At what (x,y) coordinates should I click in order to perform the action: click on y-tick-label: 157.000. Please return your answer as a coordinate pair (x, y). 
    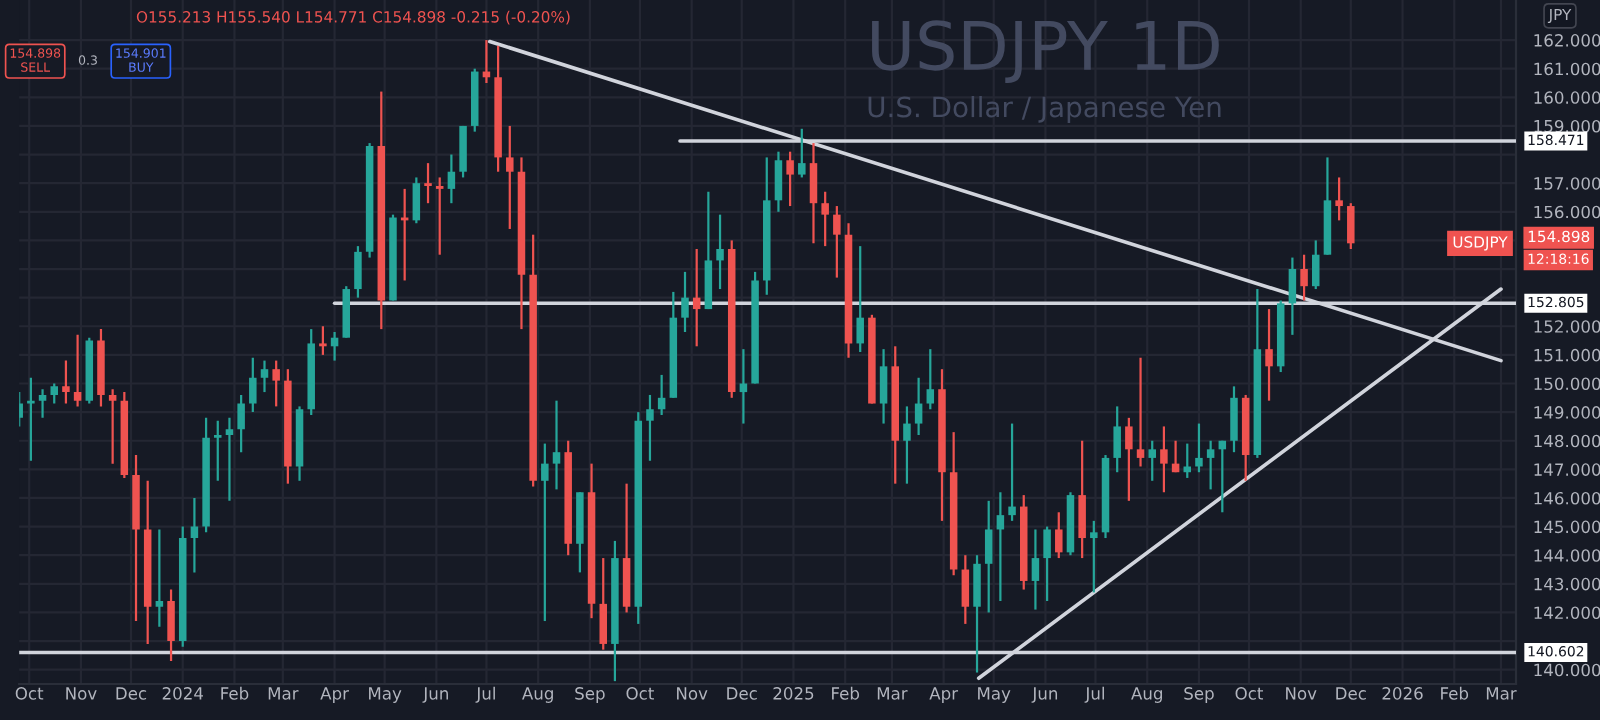
    Looking at the image, I should click on (1567, 183).